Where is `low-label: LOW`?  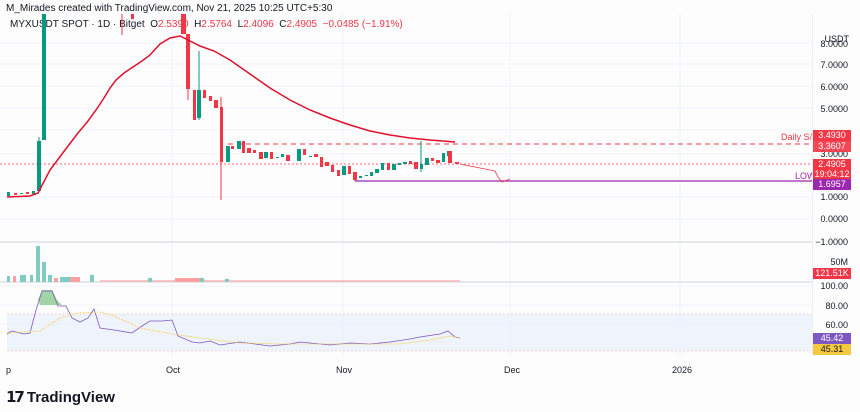 low-label: LOW is located at coordinates (805, 176).